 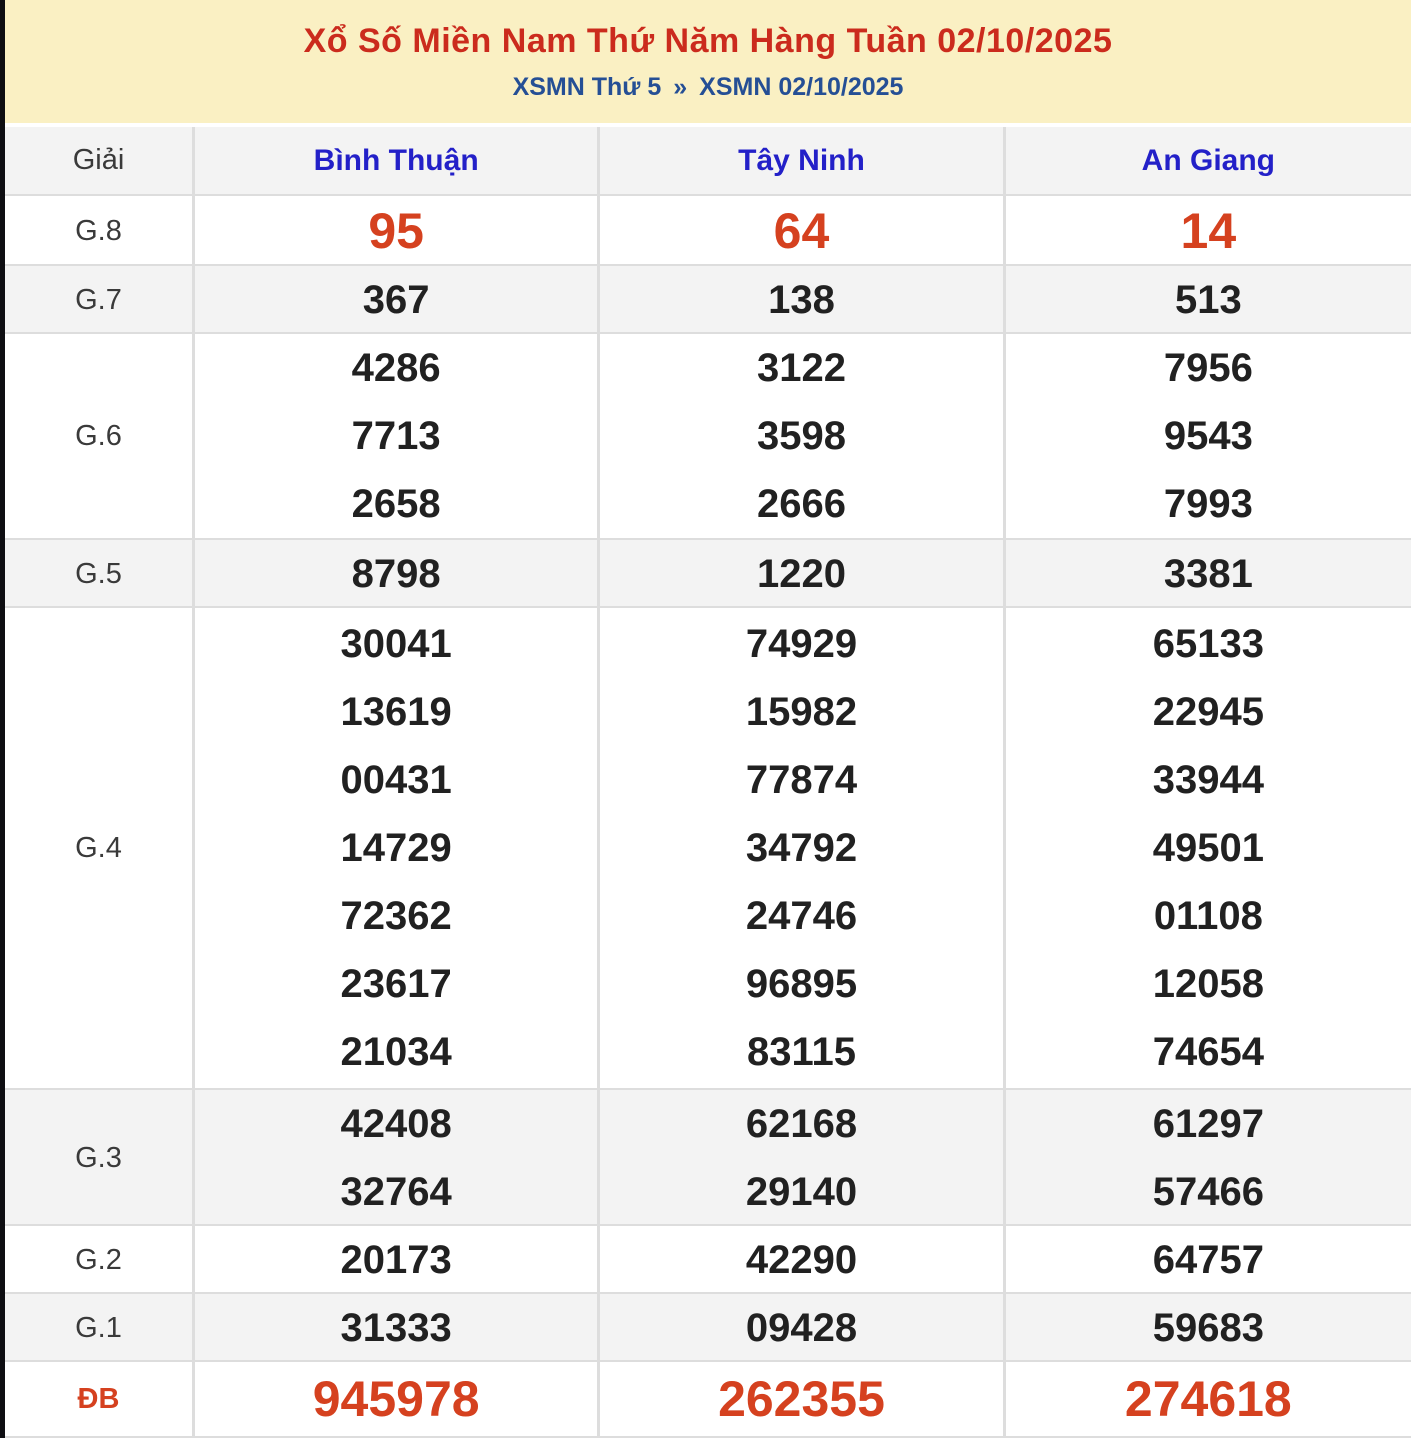 I want to click on result-cell: 42408 32764, so click(x=398, y=1158).